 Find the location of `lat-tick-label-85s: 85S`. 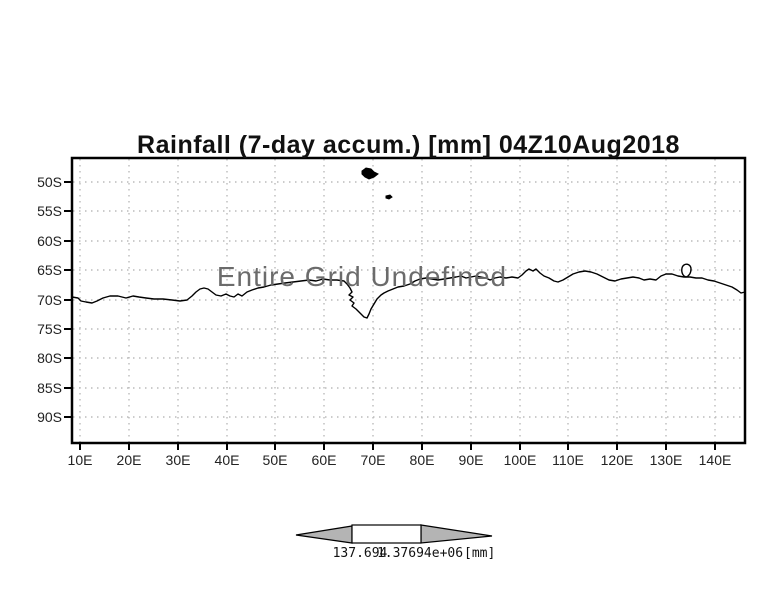

lat-tick-label-85s: 85S is located at coordinates (49, 388).